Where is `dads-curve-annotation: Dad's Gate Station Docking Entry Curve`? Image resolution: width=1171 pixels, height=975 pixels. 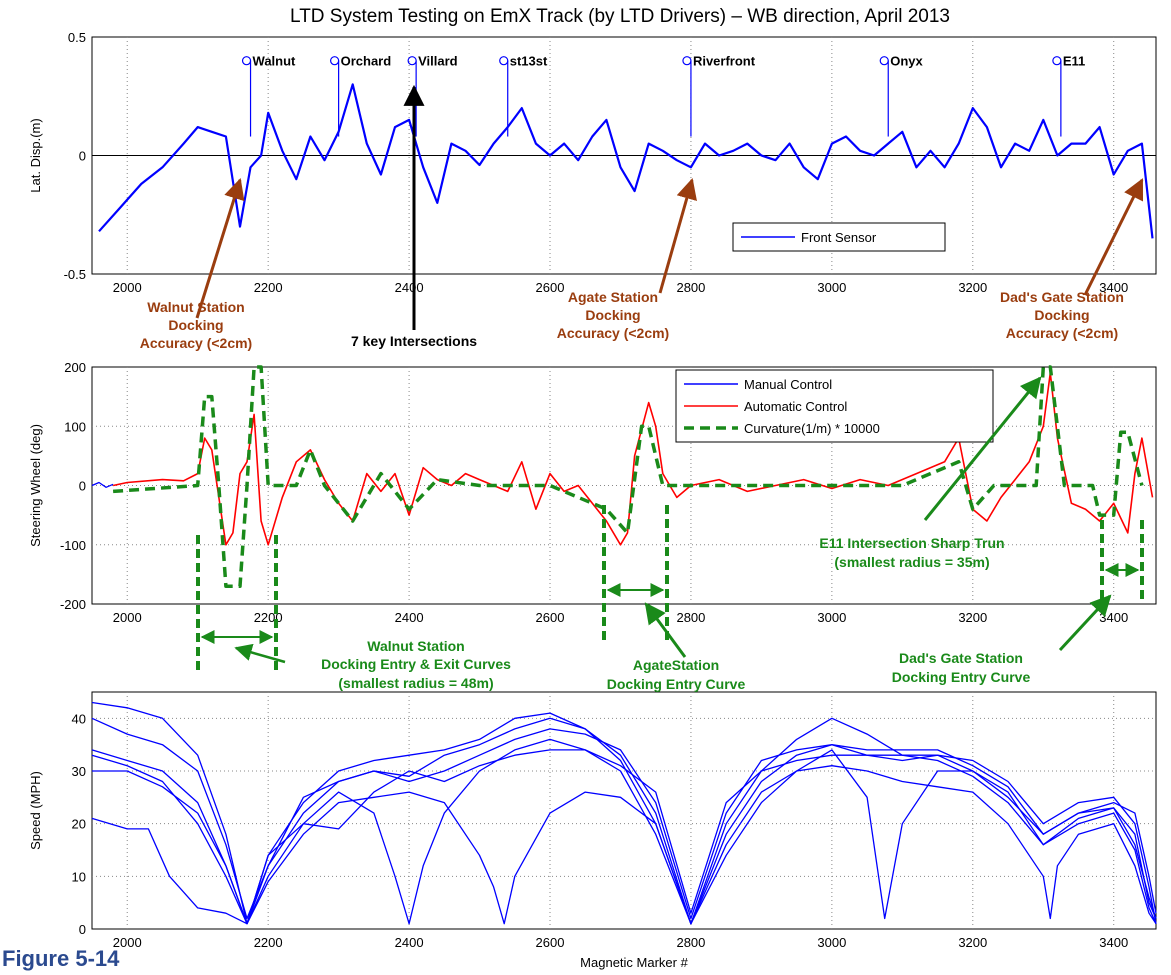
dads-curve-annotation: Dad's Gate Station Docking Entry Curve is located at coordinates (1018, 602).